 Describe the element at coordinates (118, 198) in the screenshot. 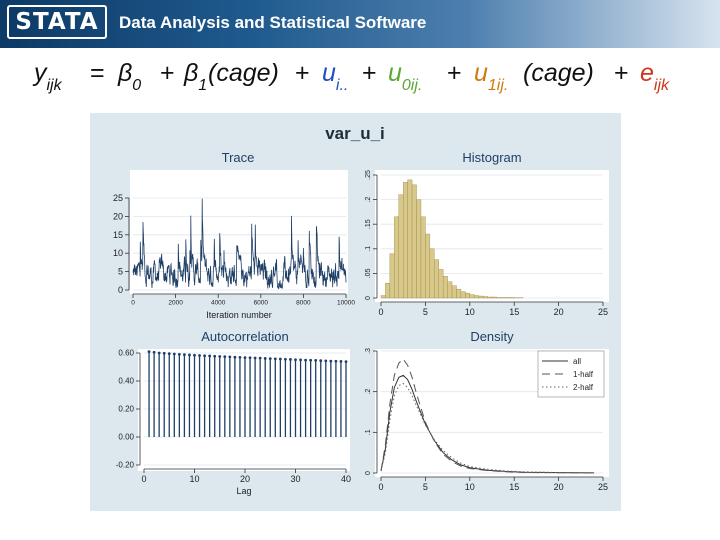

I see `y-tick-label: 25` at that location.